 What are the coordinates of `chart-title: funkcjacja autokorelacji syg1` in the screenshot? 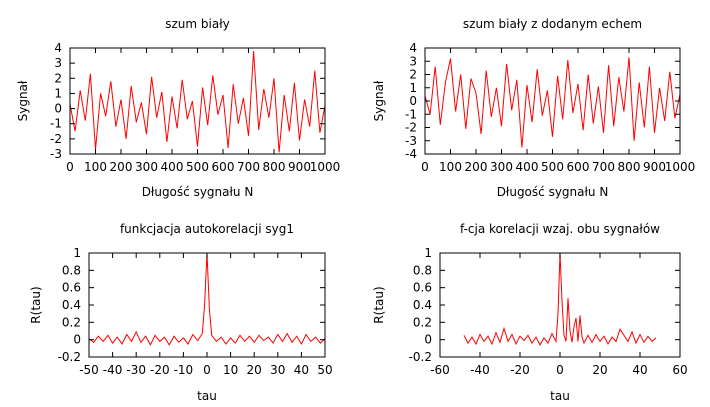 It's located at (207, 229).